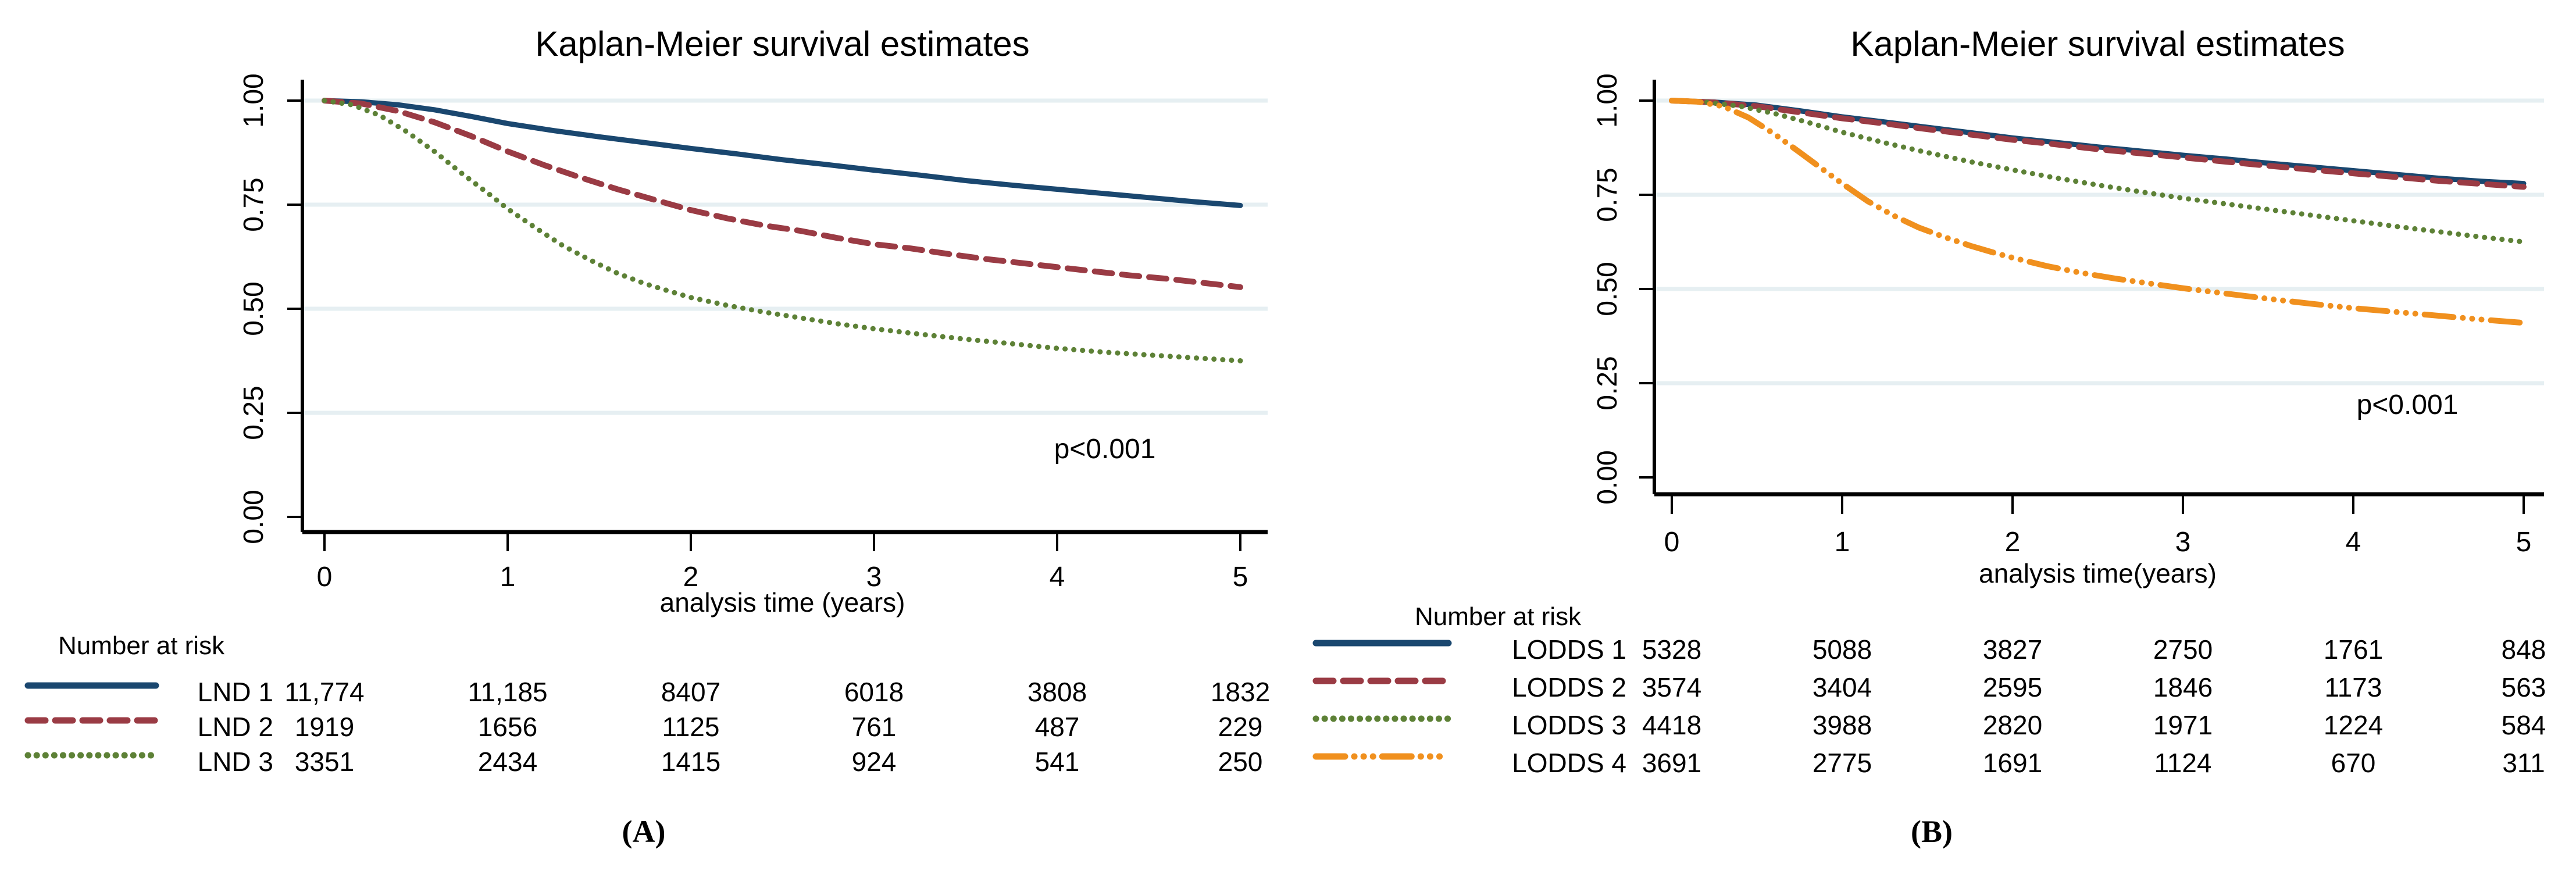  Describe the element at coordinates (1671, 649) in the screenshot. I see `risk-count: 5328` at that location.